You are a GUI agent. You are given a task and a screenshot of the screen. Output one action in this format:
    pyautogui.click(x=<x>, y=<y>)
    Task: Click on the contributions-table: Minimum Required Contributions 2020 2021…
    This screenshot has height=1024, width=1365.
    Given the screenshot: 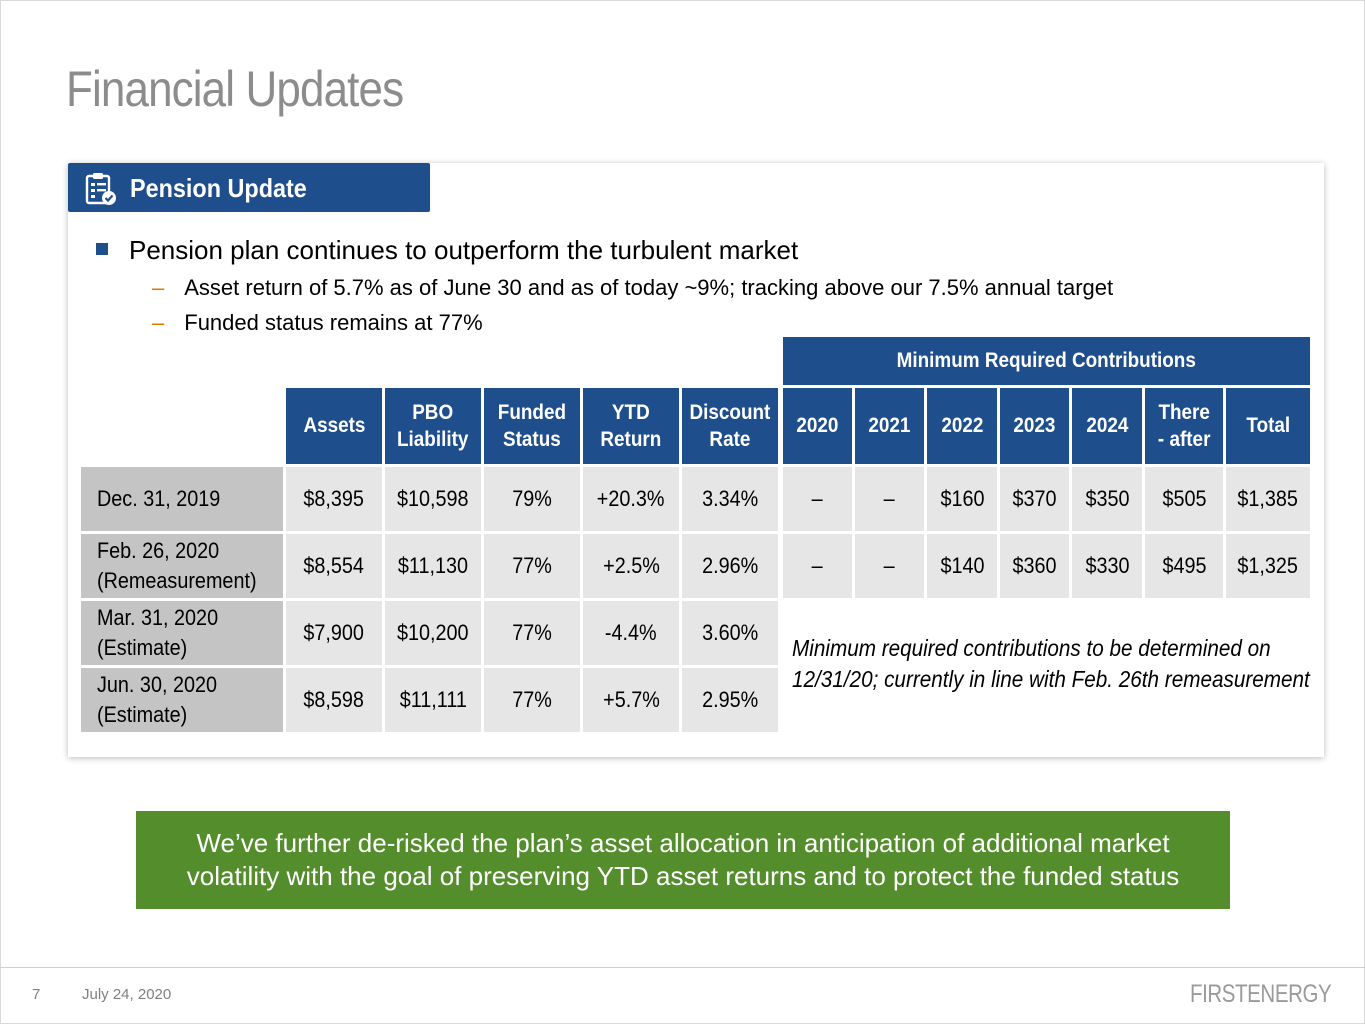 What is the action you would take?
    pyautogui.click(x=1046, y=467)
    